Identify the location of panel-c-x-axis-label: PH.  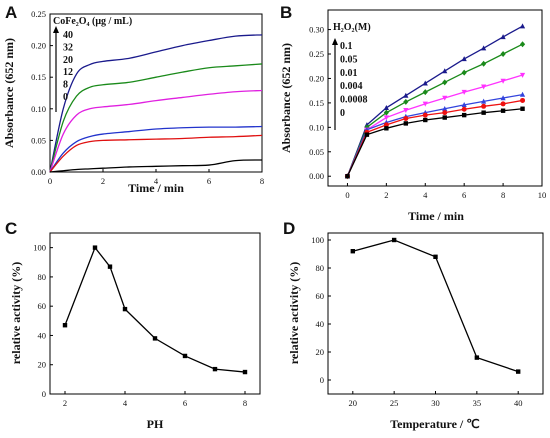
(155, 424).